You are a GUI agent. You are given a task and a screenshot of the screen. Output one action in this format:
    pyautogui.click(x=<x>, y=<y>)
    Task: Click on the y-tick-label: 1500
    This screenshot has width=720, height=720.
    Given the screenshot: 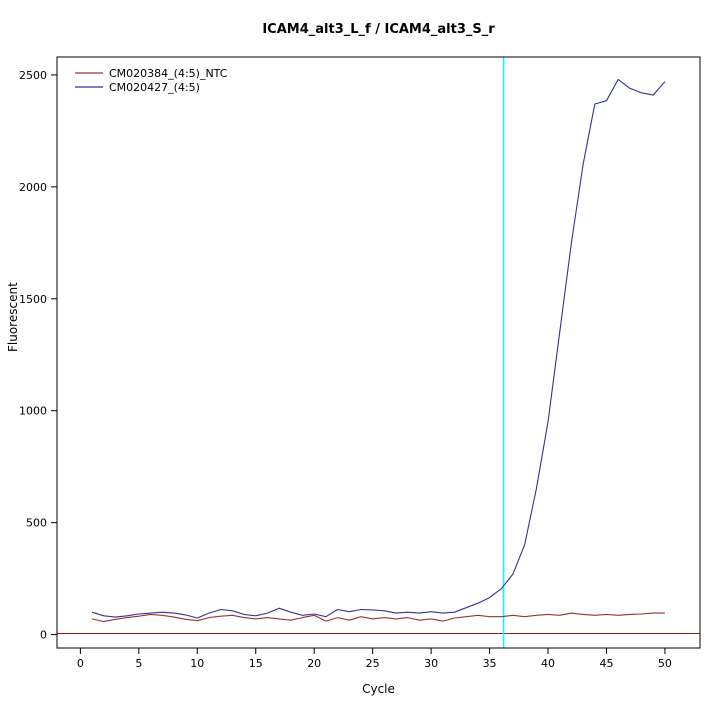 What is the action you would take?
    pyautogui.click(x=33, y=299)
    